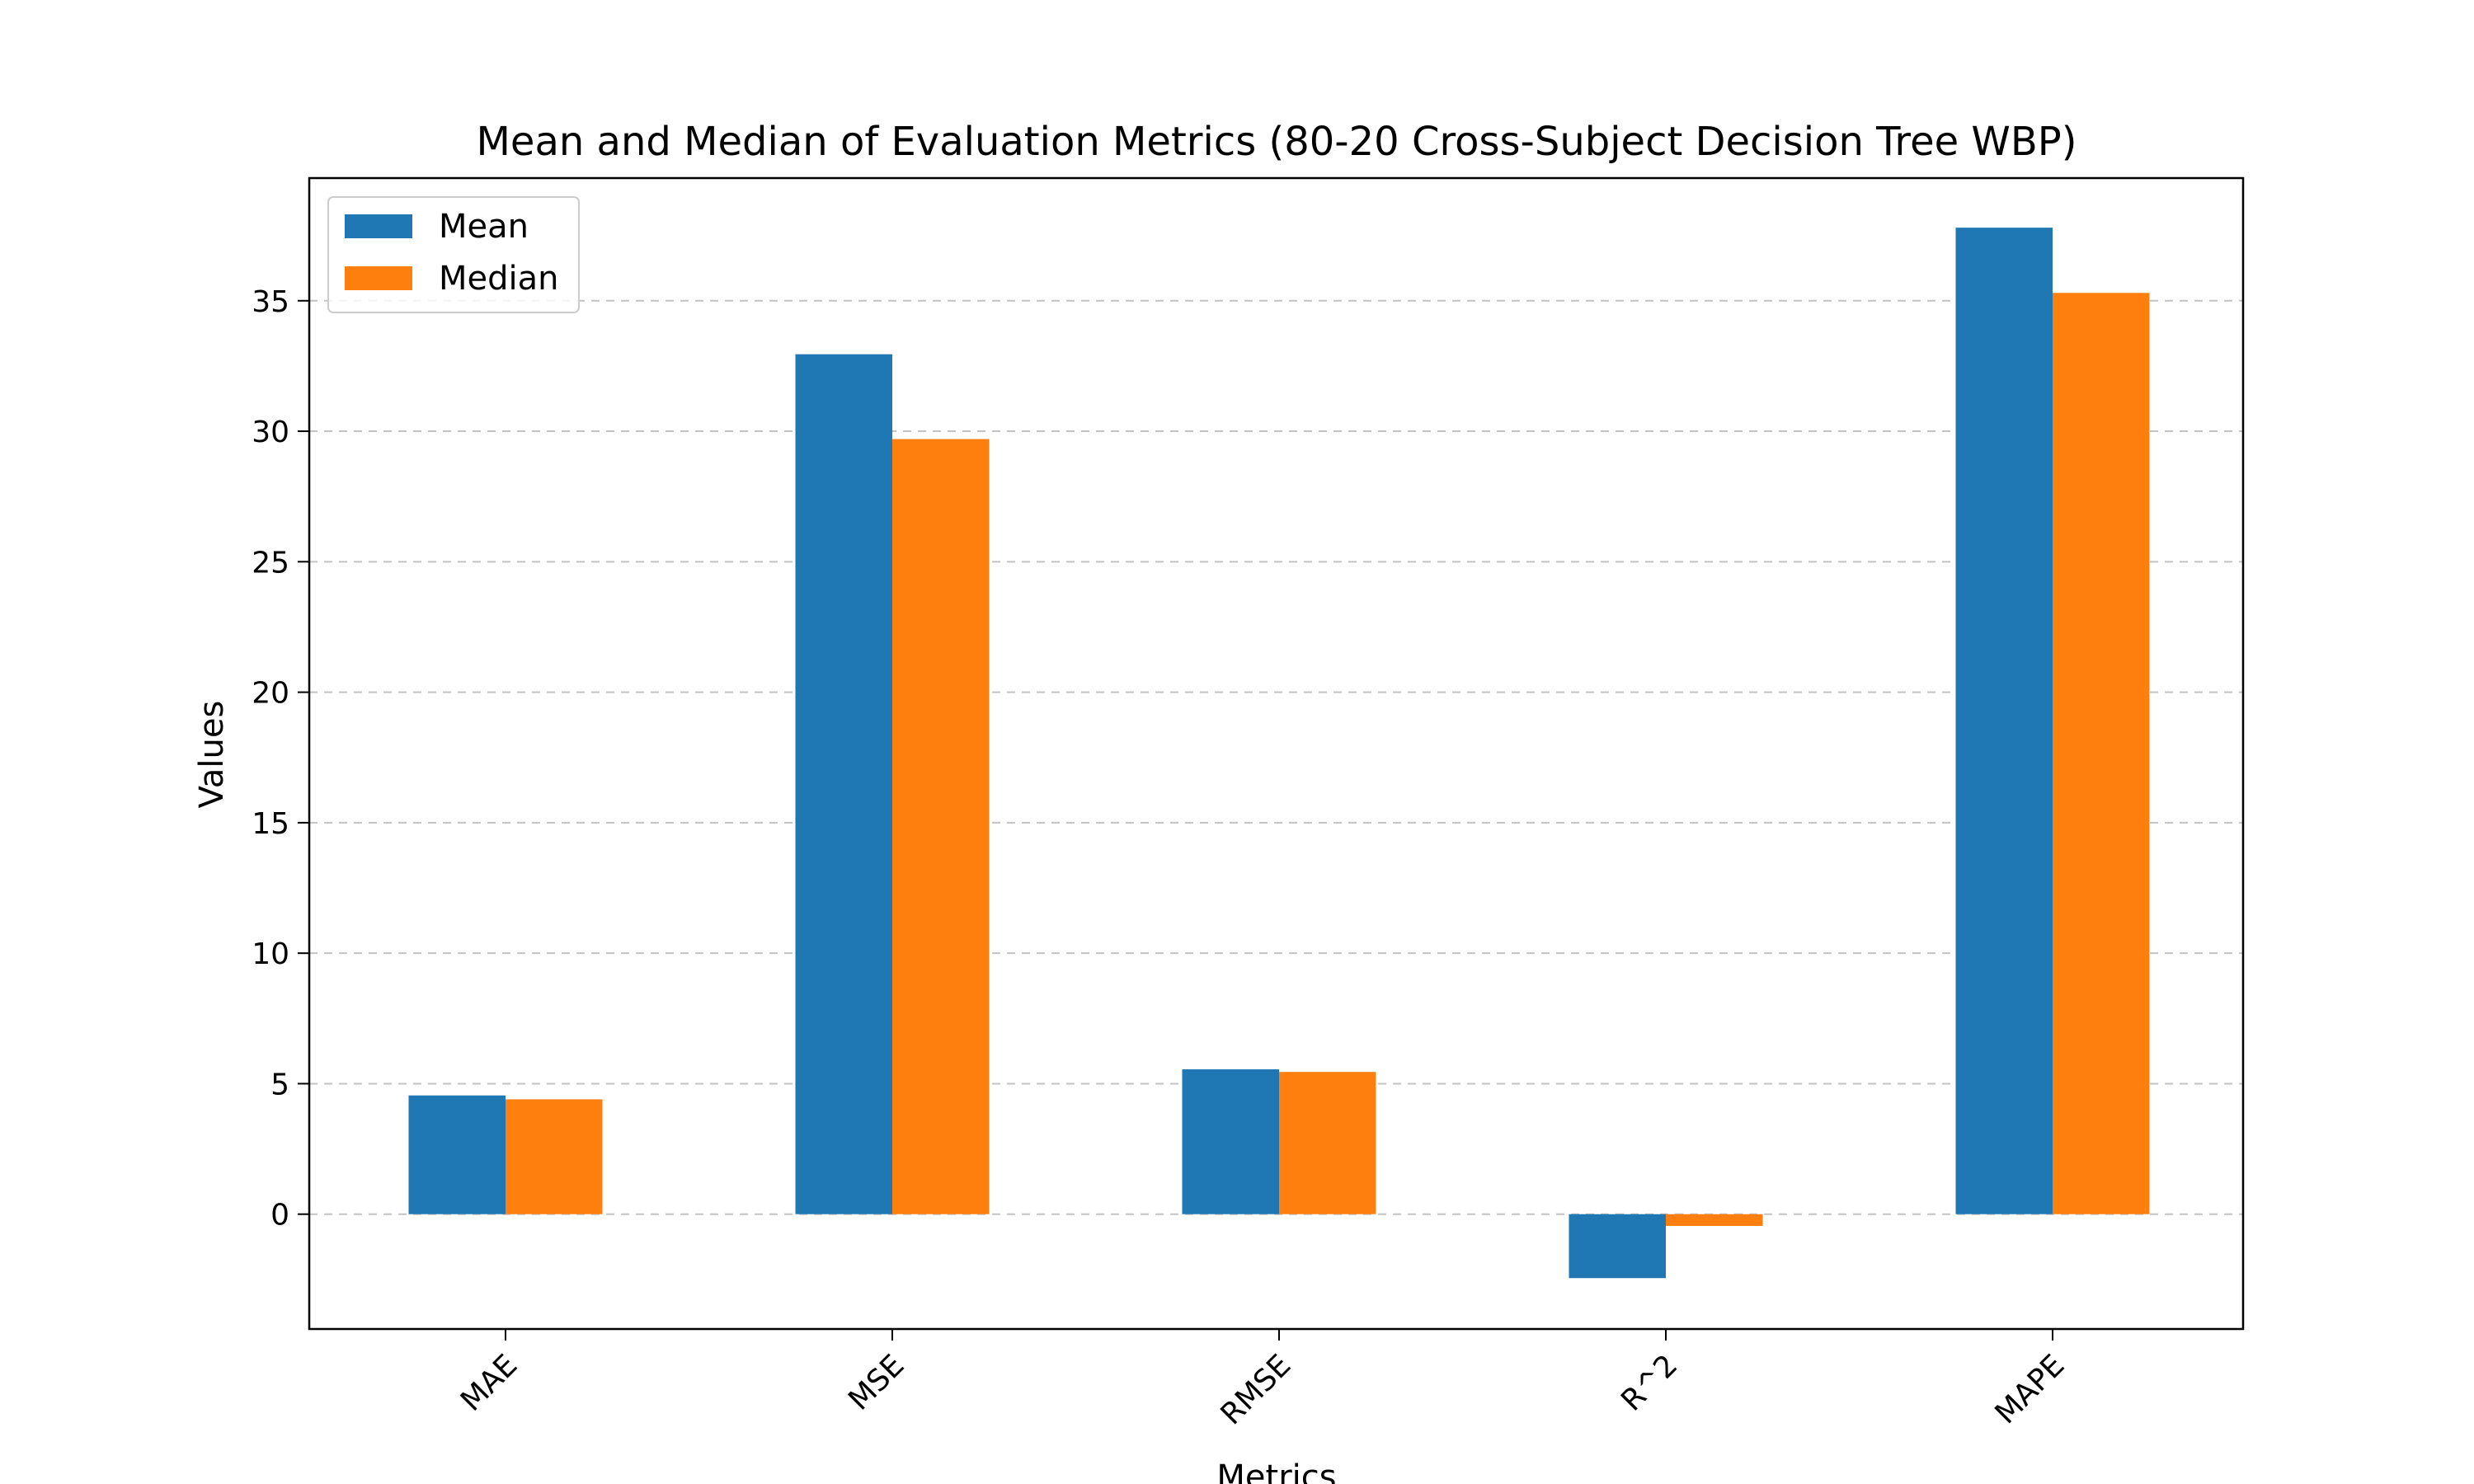  Describe the element at coordinates (378, 226) in the screenshot. I see `legend-swatch-mean` at that location.